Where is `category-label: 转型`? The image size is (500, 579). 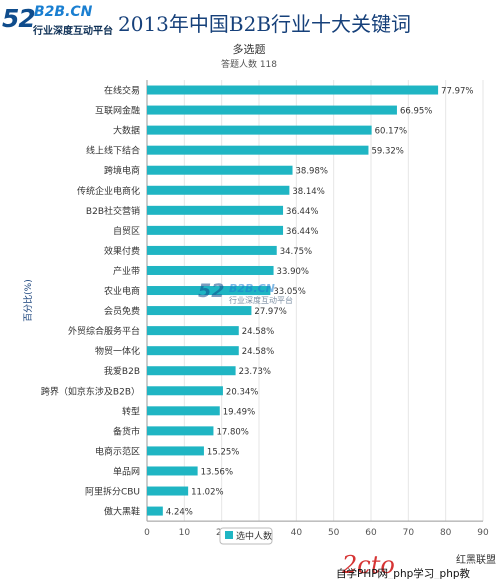
category-label: 转型 is located at coordinates (131, 411).